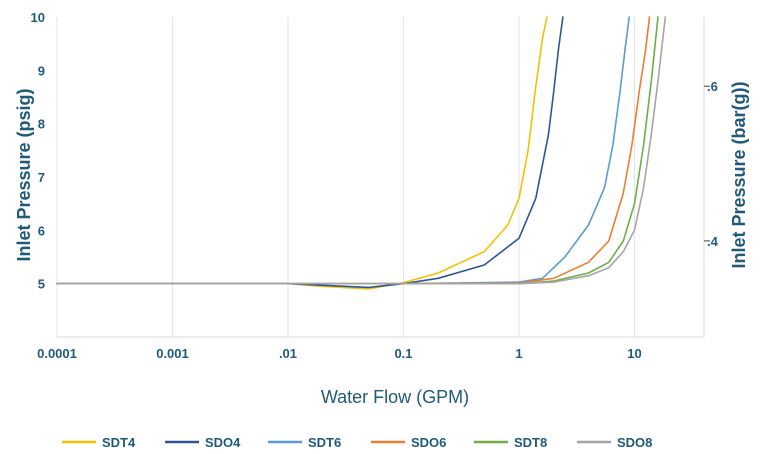 This screenshot has height=454, width=762. Describe the element at coordinates (634, 442) in the screenshot. I see `legend-label: SDO8` at that location.